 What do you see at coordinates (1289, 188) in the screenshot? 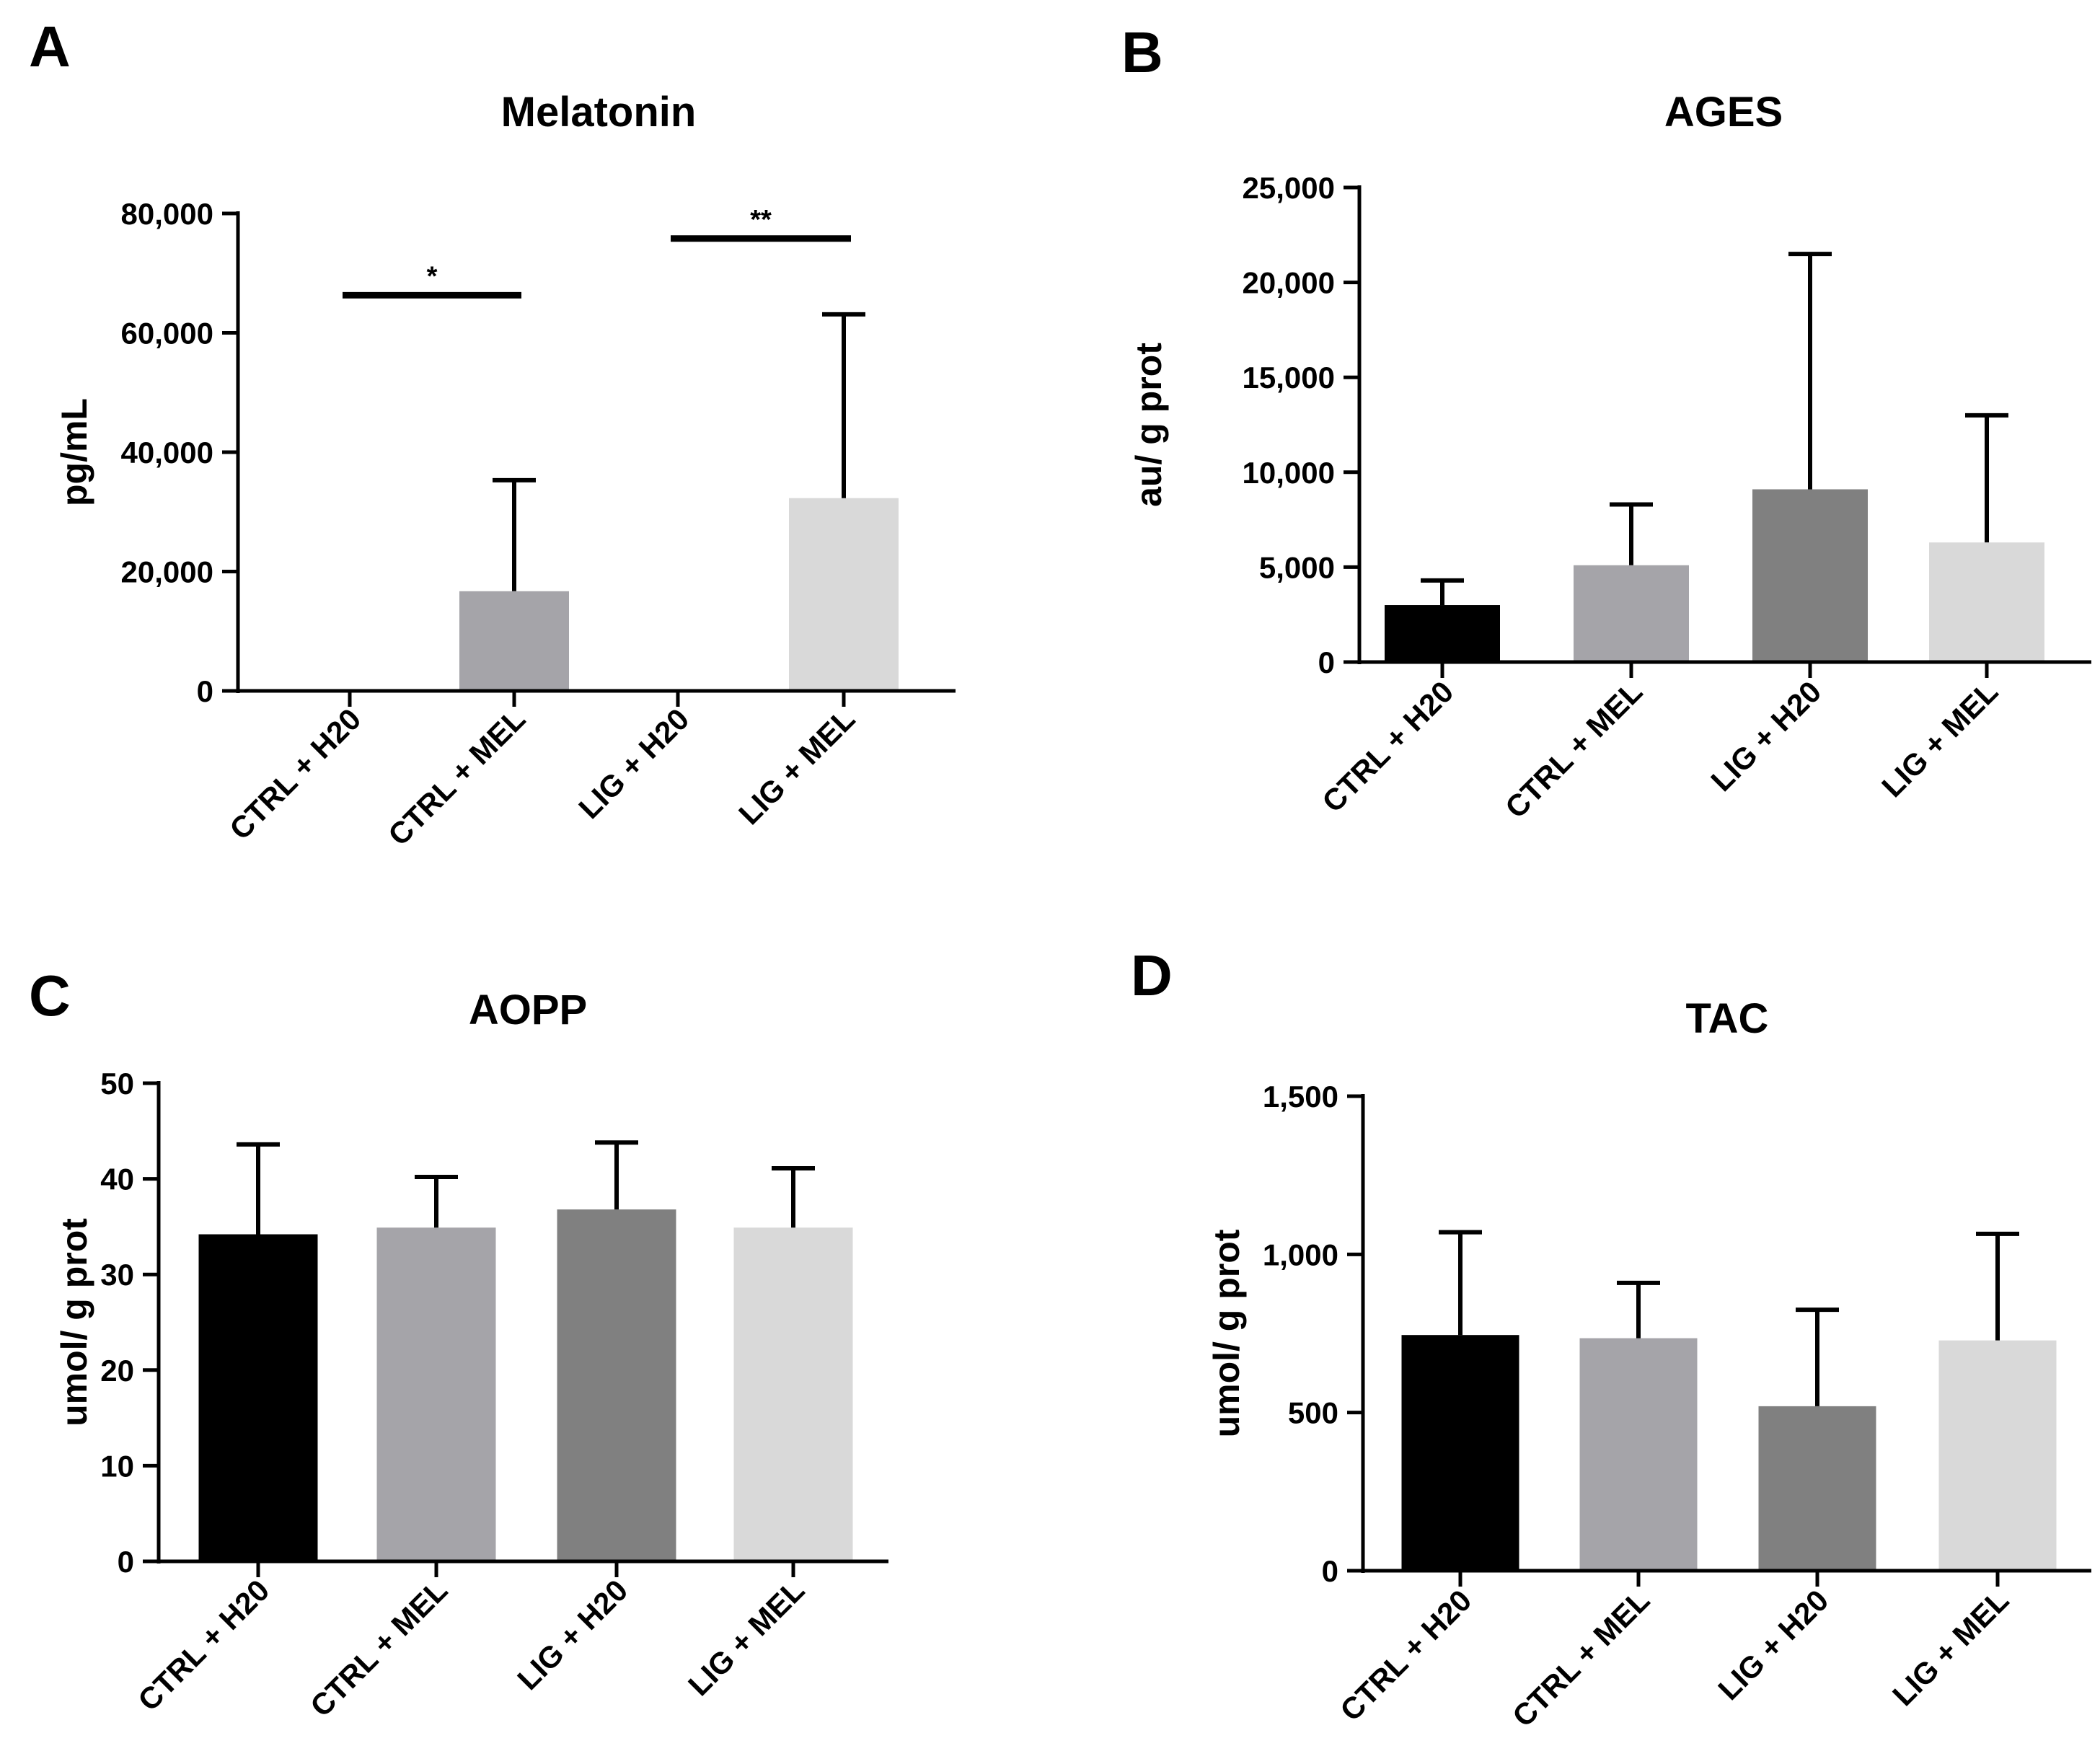
I see `y-tick-label: 25,000` at bounding box center [1289, 188].